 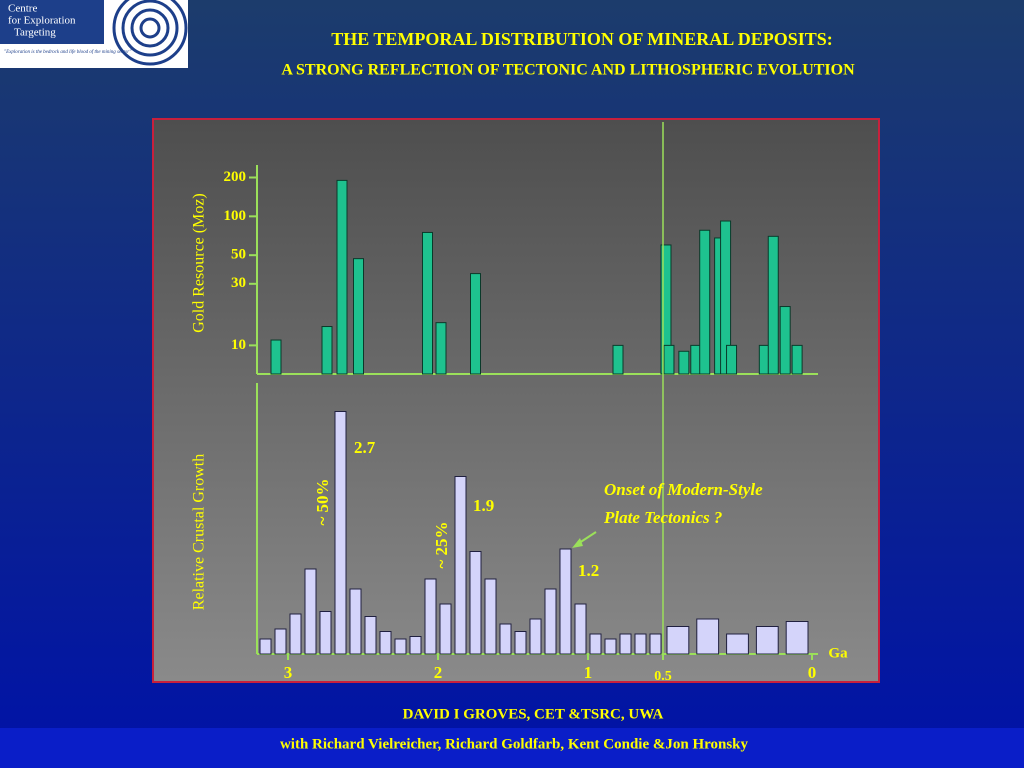 What do you see at coordinates (663, 676) in the screenshot?
I see `x-tick-label: 0.5` at bounding box center [663, 676].